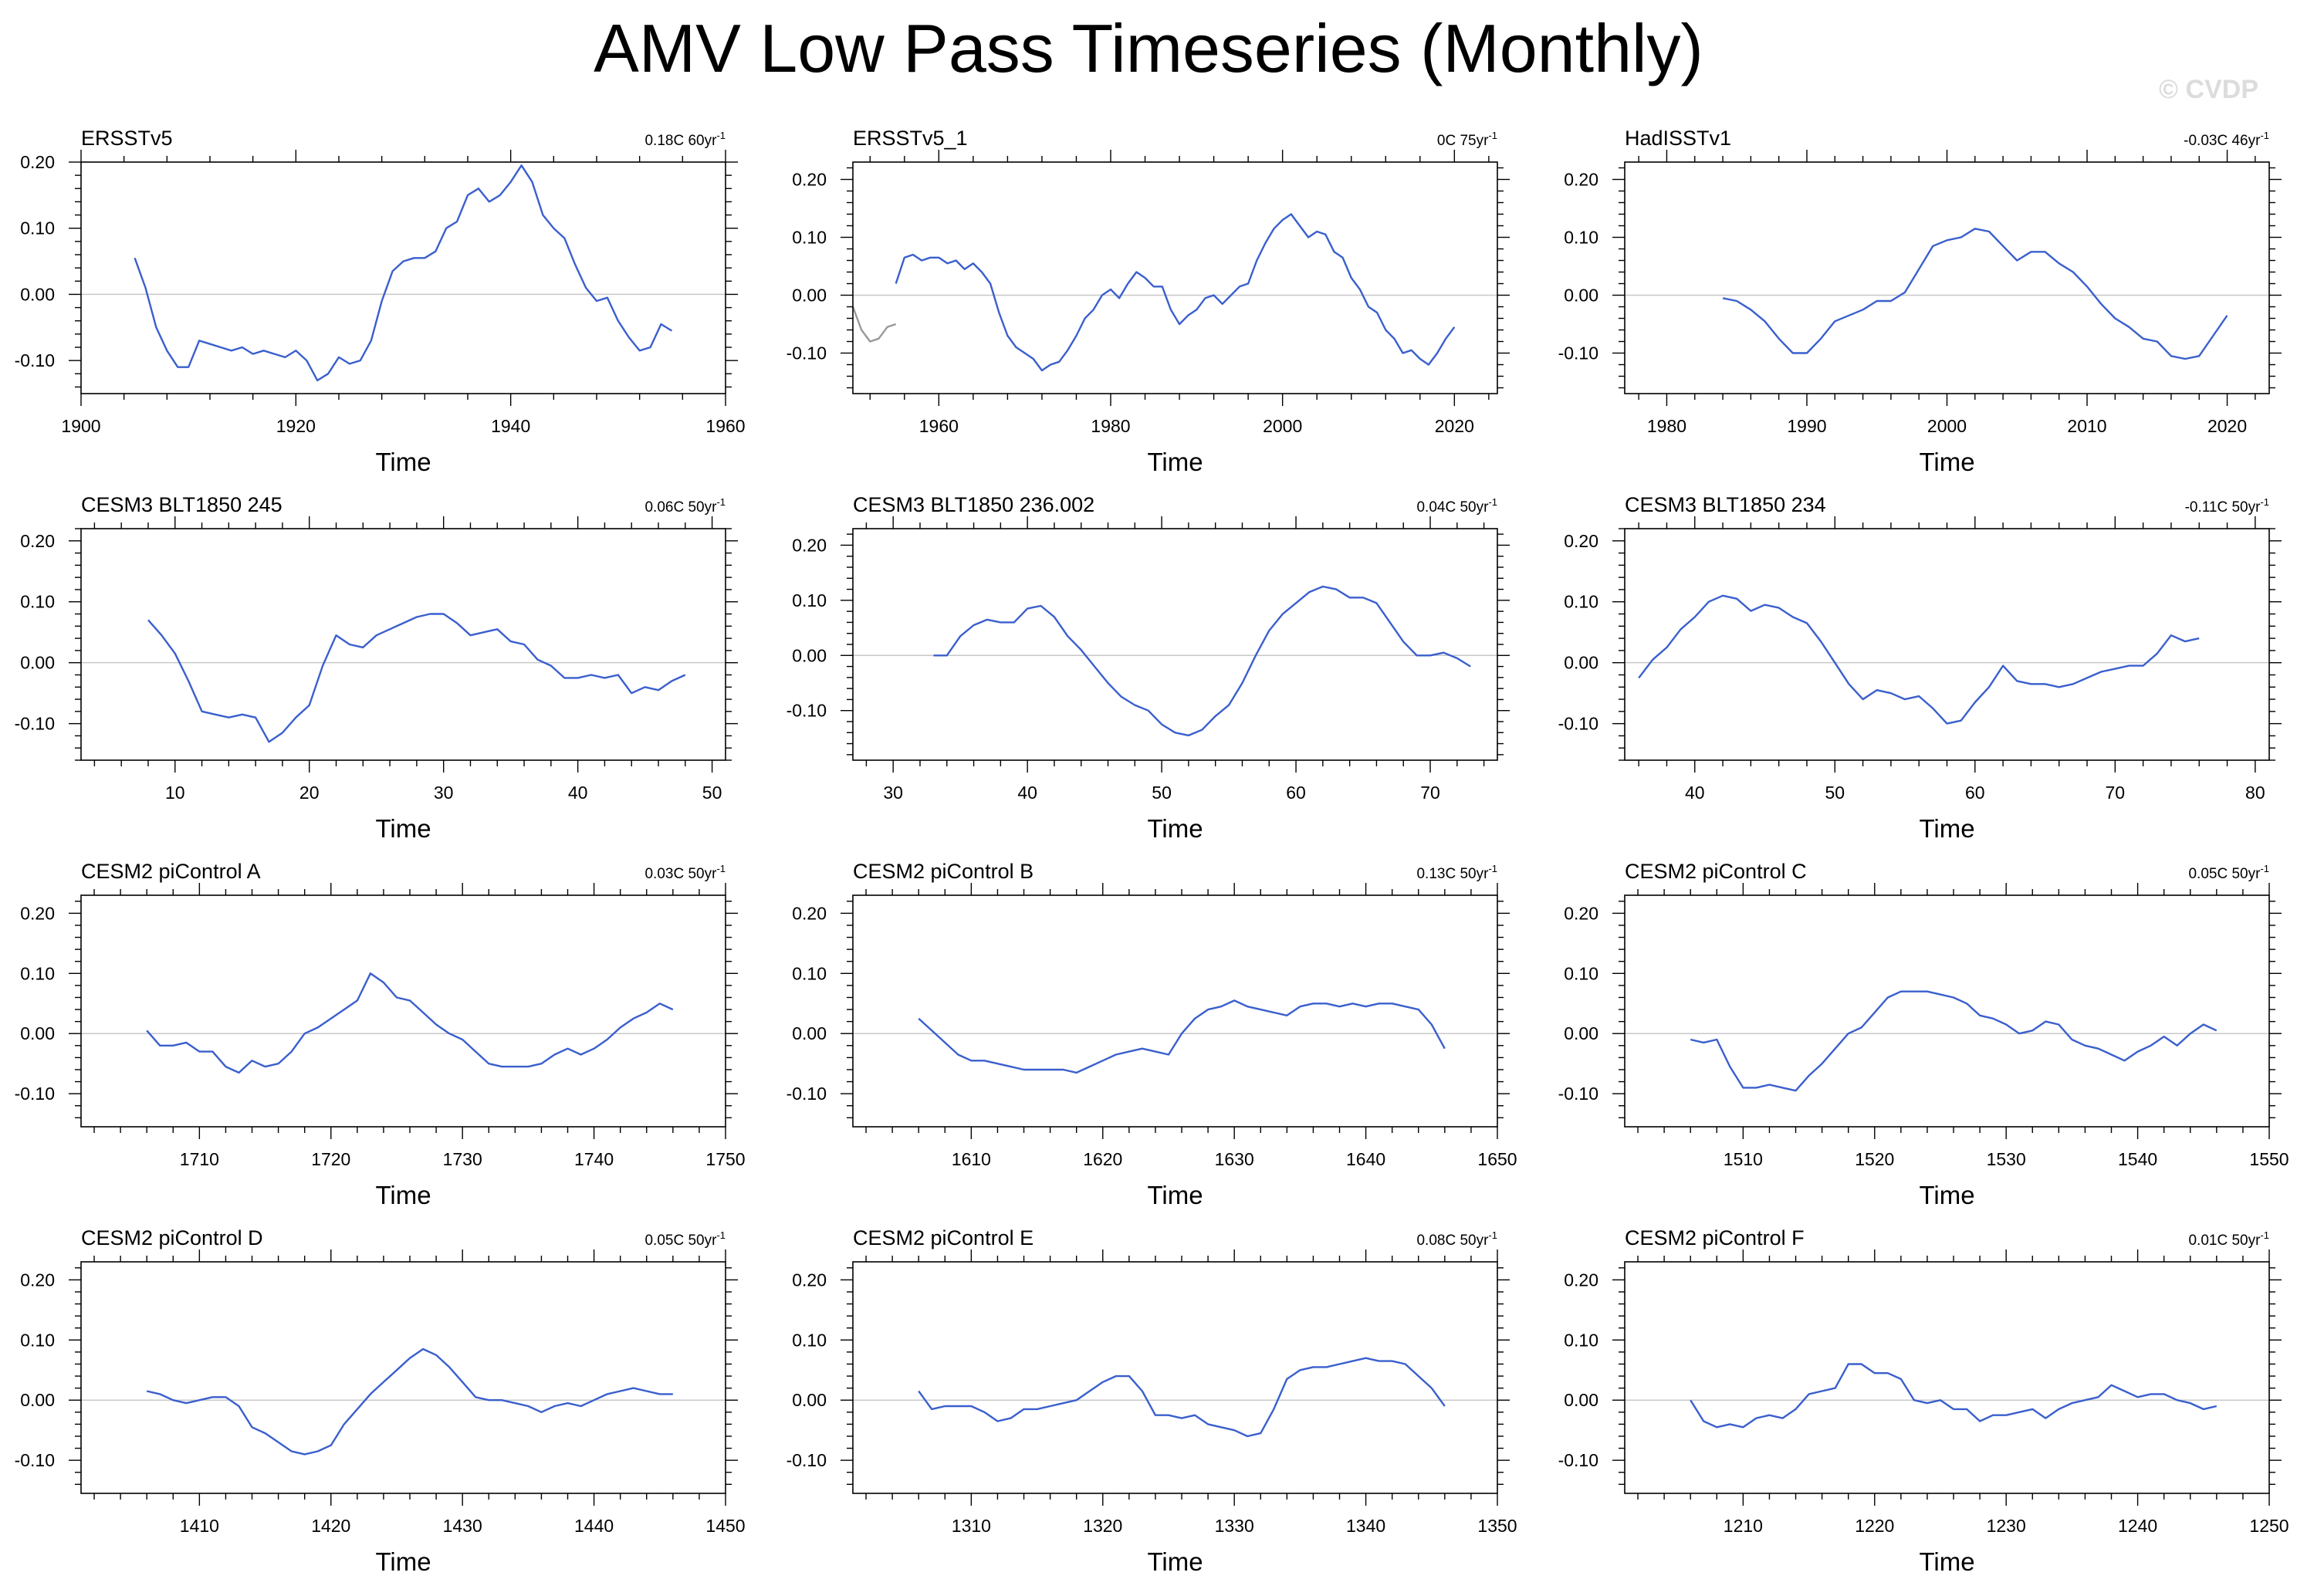 The height and width of the screenshot is (1596, 2297). I want to click on watermark: © CVDP, so click(2208, 90).